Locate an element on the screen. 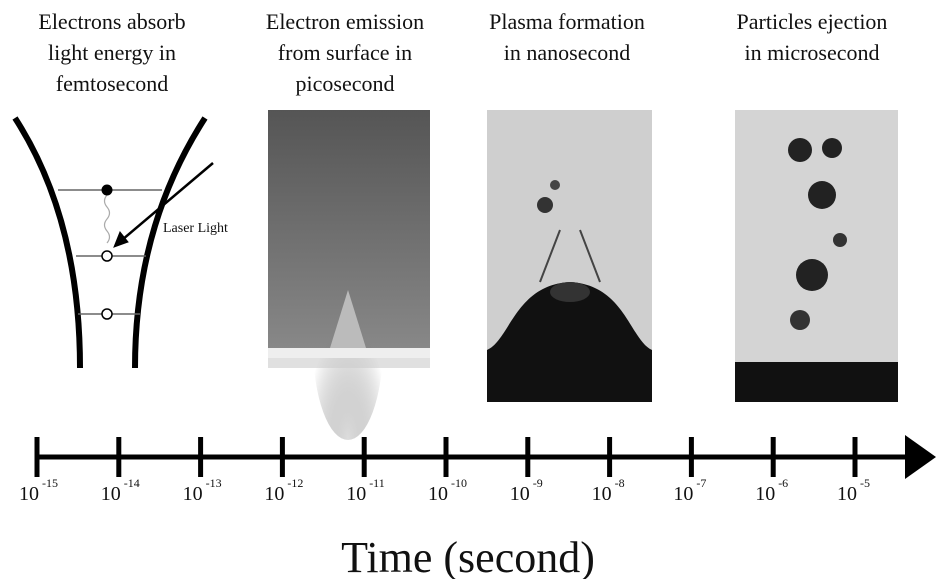  laser-label: Laser Light is located at coordinates (195, 228).